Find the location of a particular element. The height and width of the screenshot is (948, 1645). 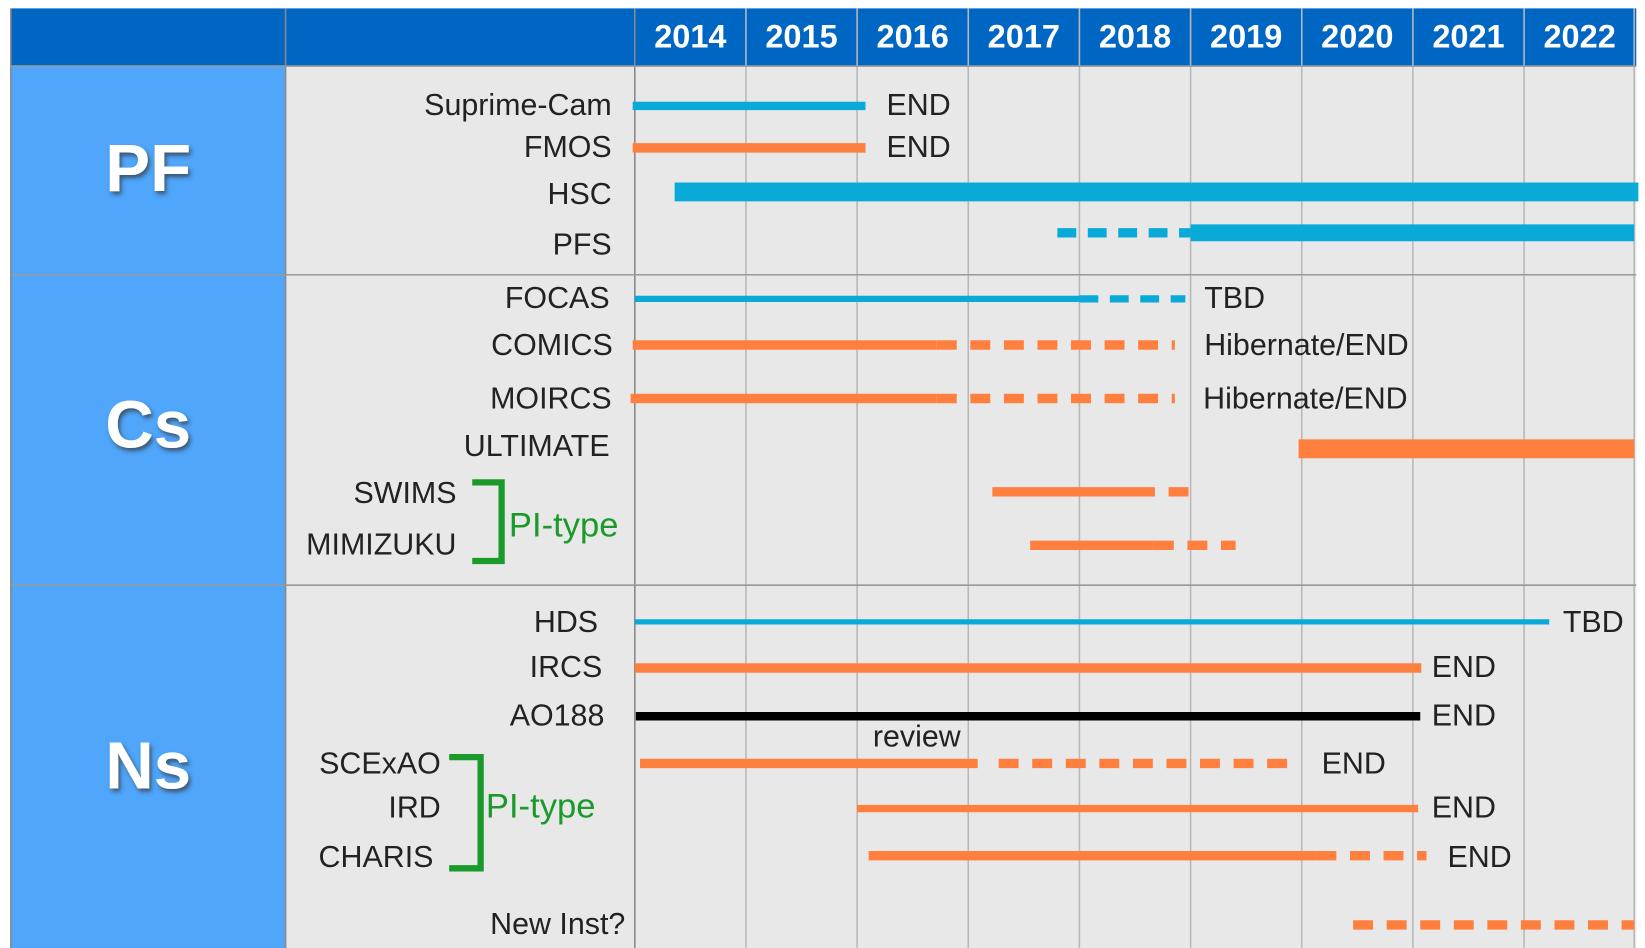

instrument-label: FOCAS is located at coordinates (557, 298).